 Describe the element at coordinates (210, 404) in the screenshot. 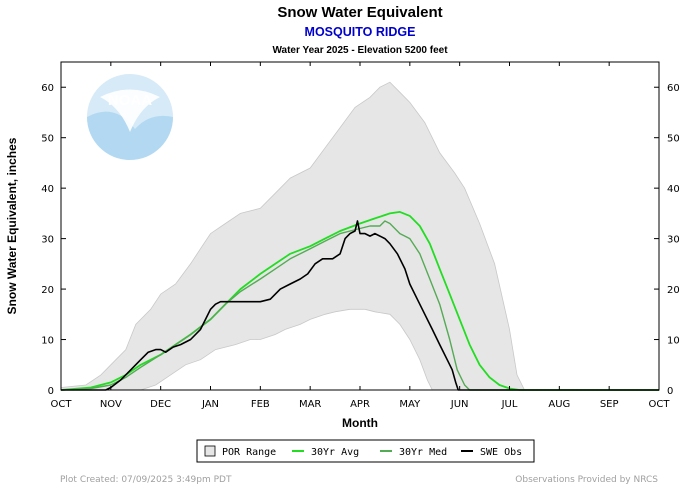

I see `x-tick-label: JAN` at that location.